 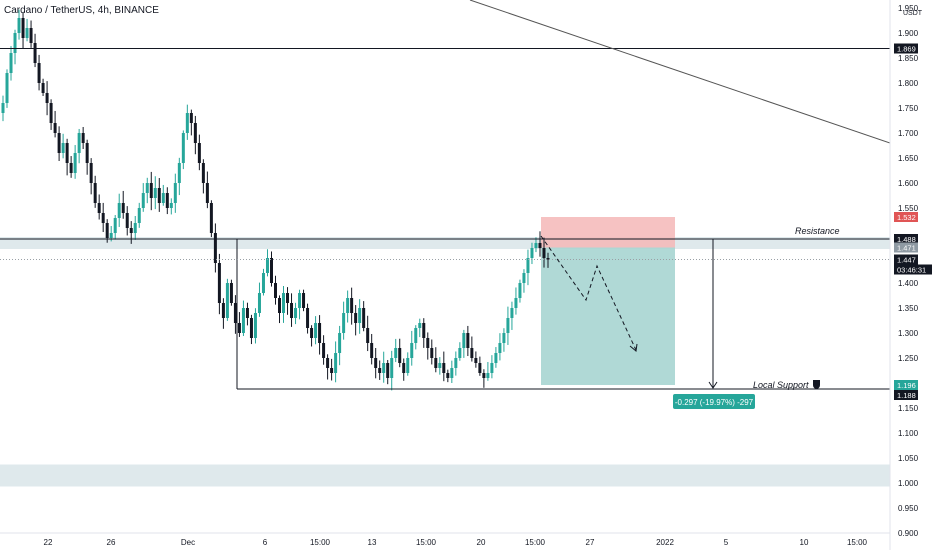 What do you see at coordinates (908, 508) in the screenshot?
I see `price-tick-label: 0.950` at bounding box center [908, 508].